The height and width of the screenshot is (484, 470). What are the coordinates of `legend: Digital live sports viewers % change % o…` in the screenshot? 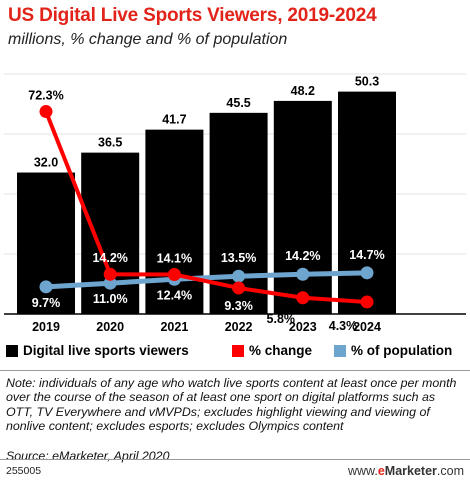 It's located at (236, 353).